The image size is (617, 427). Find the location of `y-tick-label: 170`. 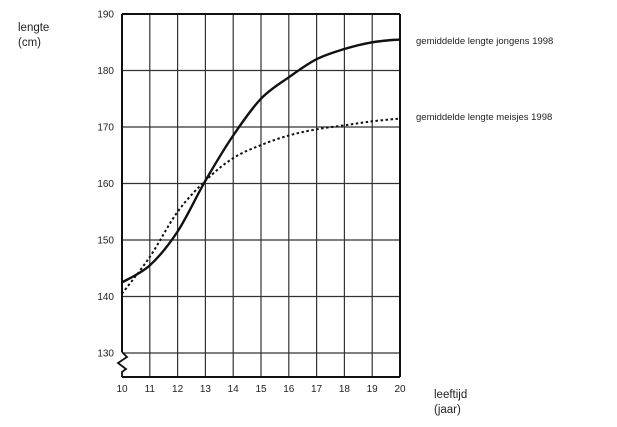

y-tick-label: 170 is located at coordinates (105, 128).